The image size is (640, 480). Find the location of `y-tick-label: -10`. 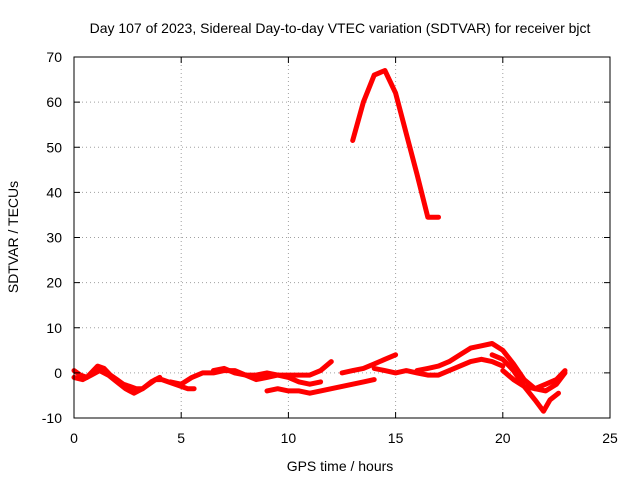

y-tick-label: -10 is located at coordinates (52, 418).